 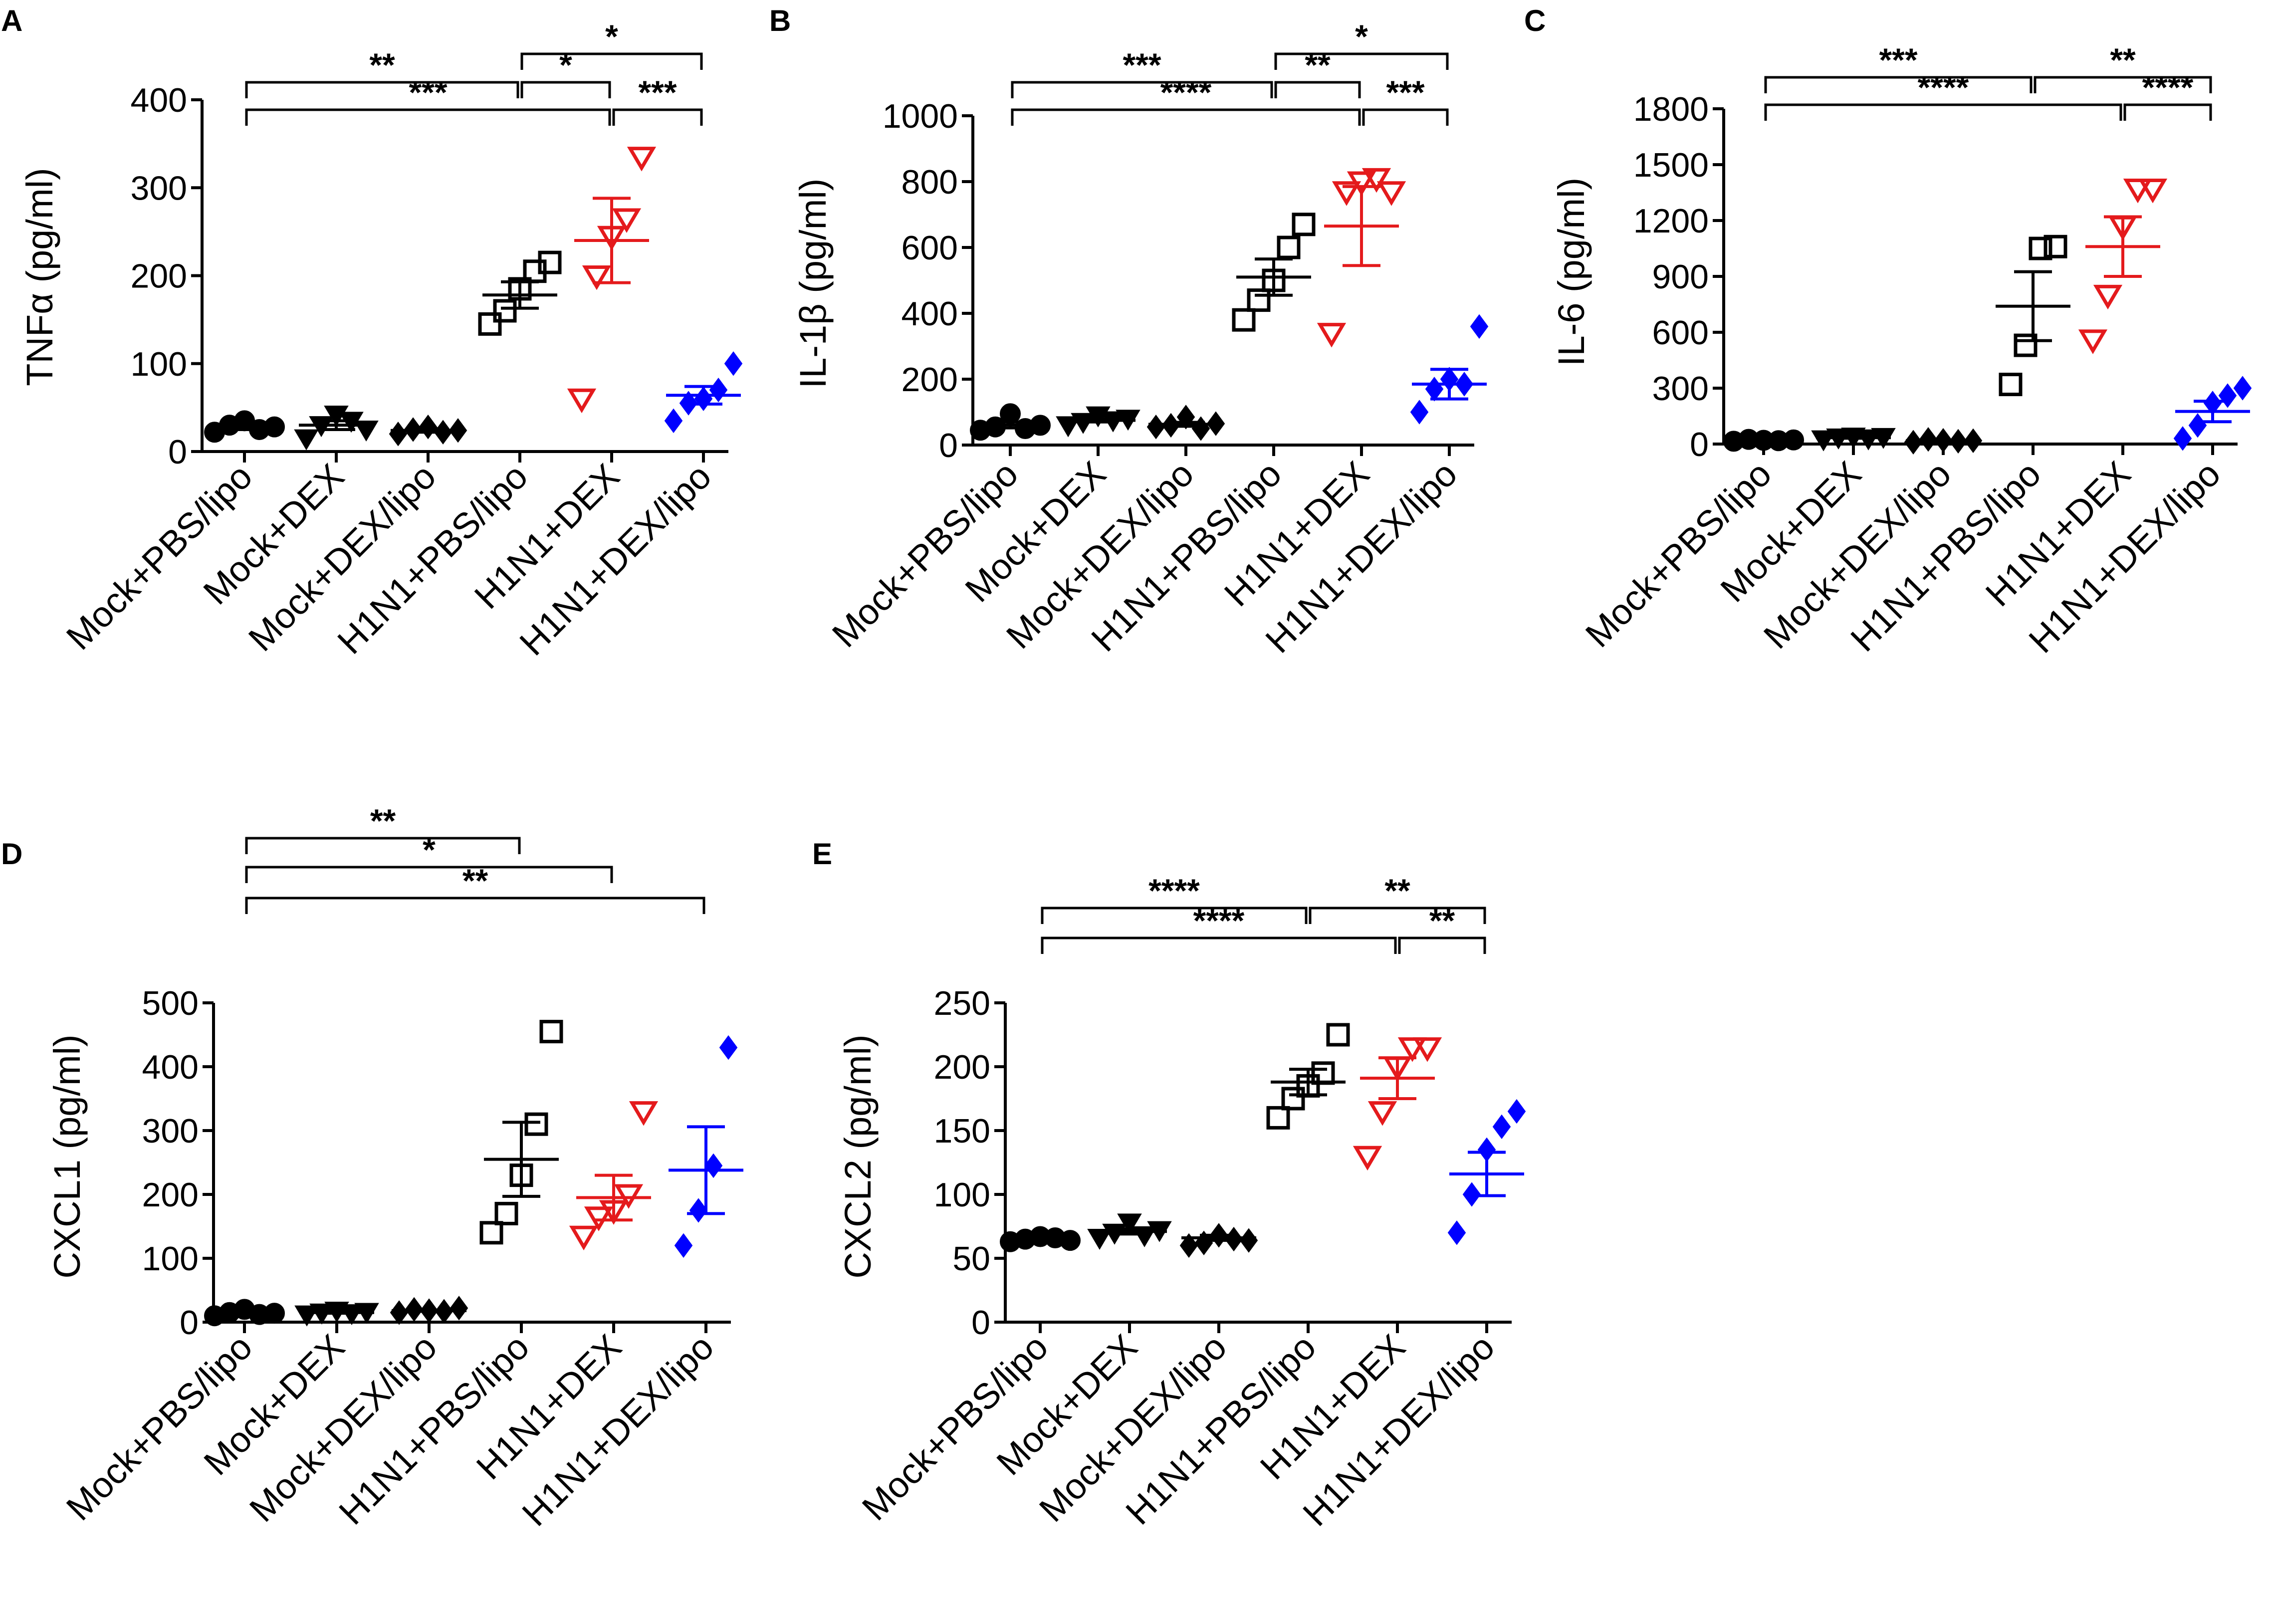 What do you see at coordinates (822, 854) in the screenshot?
I see `panel-label: E` at bounding box center [822, 854].